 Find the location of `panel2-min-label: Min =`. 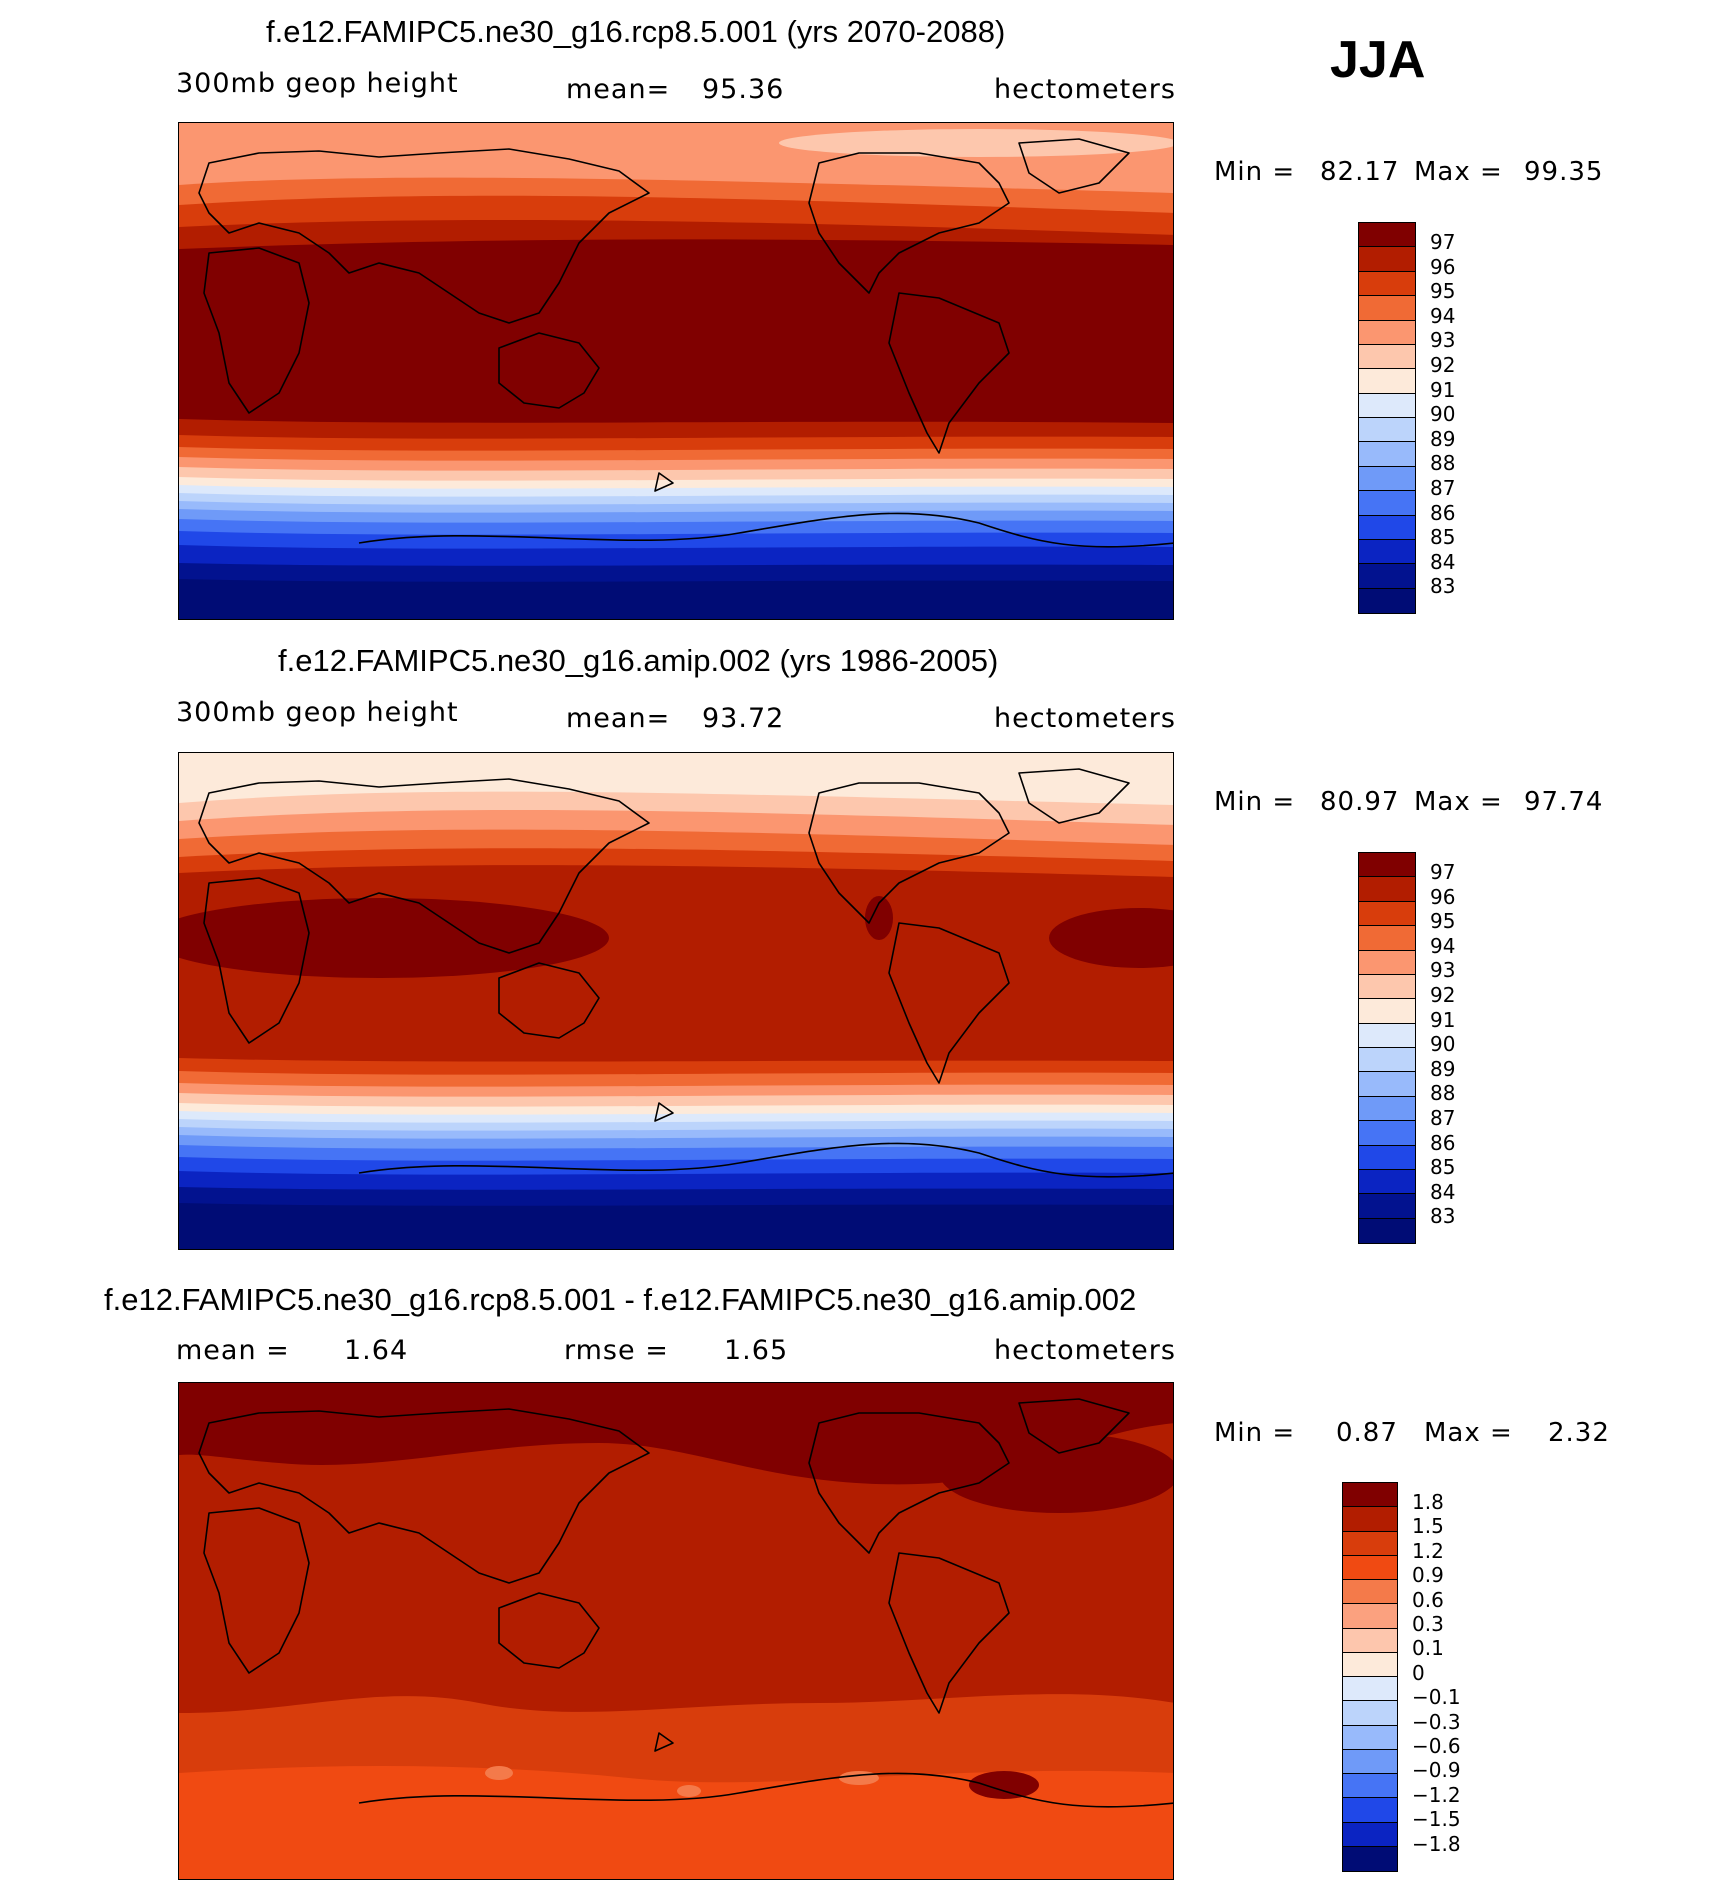

panel2-min-label: Min = is located at coordinates (1255, 802).